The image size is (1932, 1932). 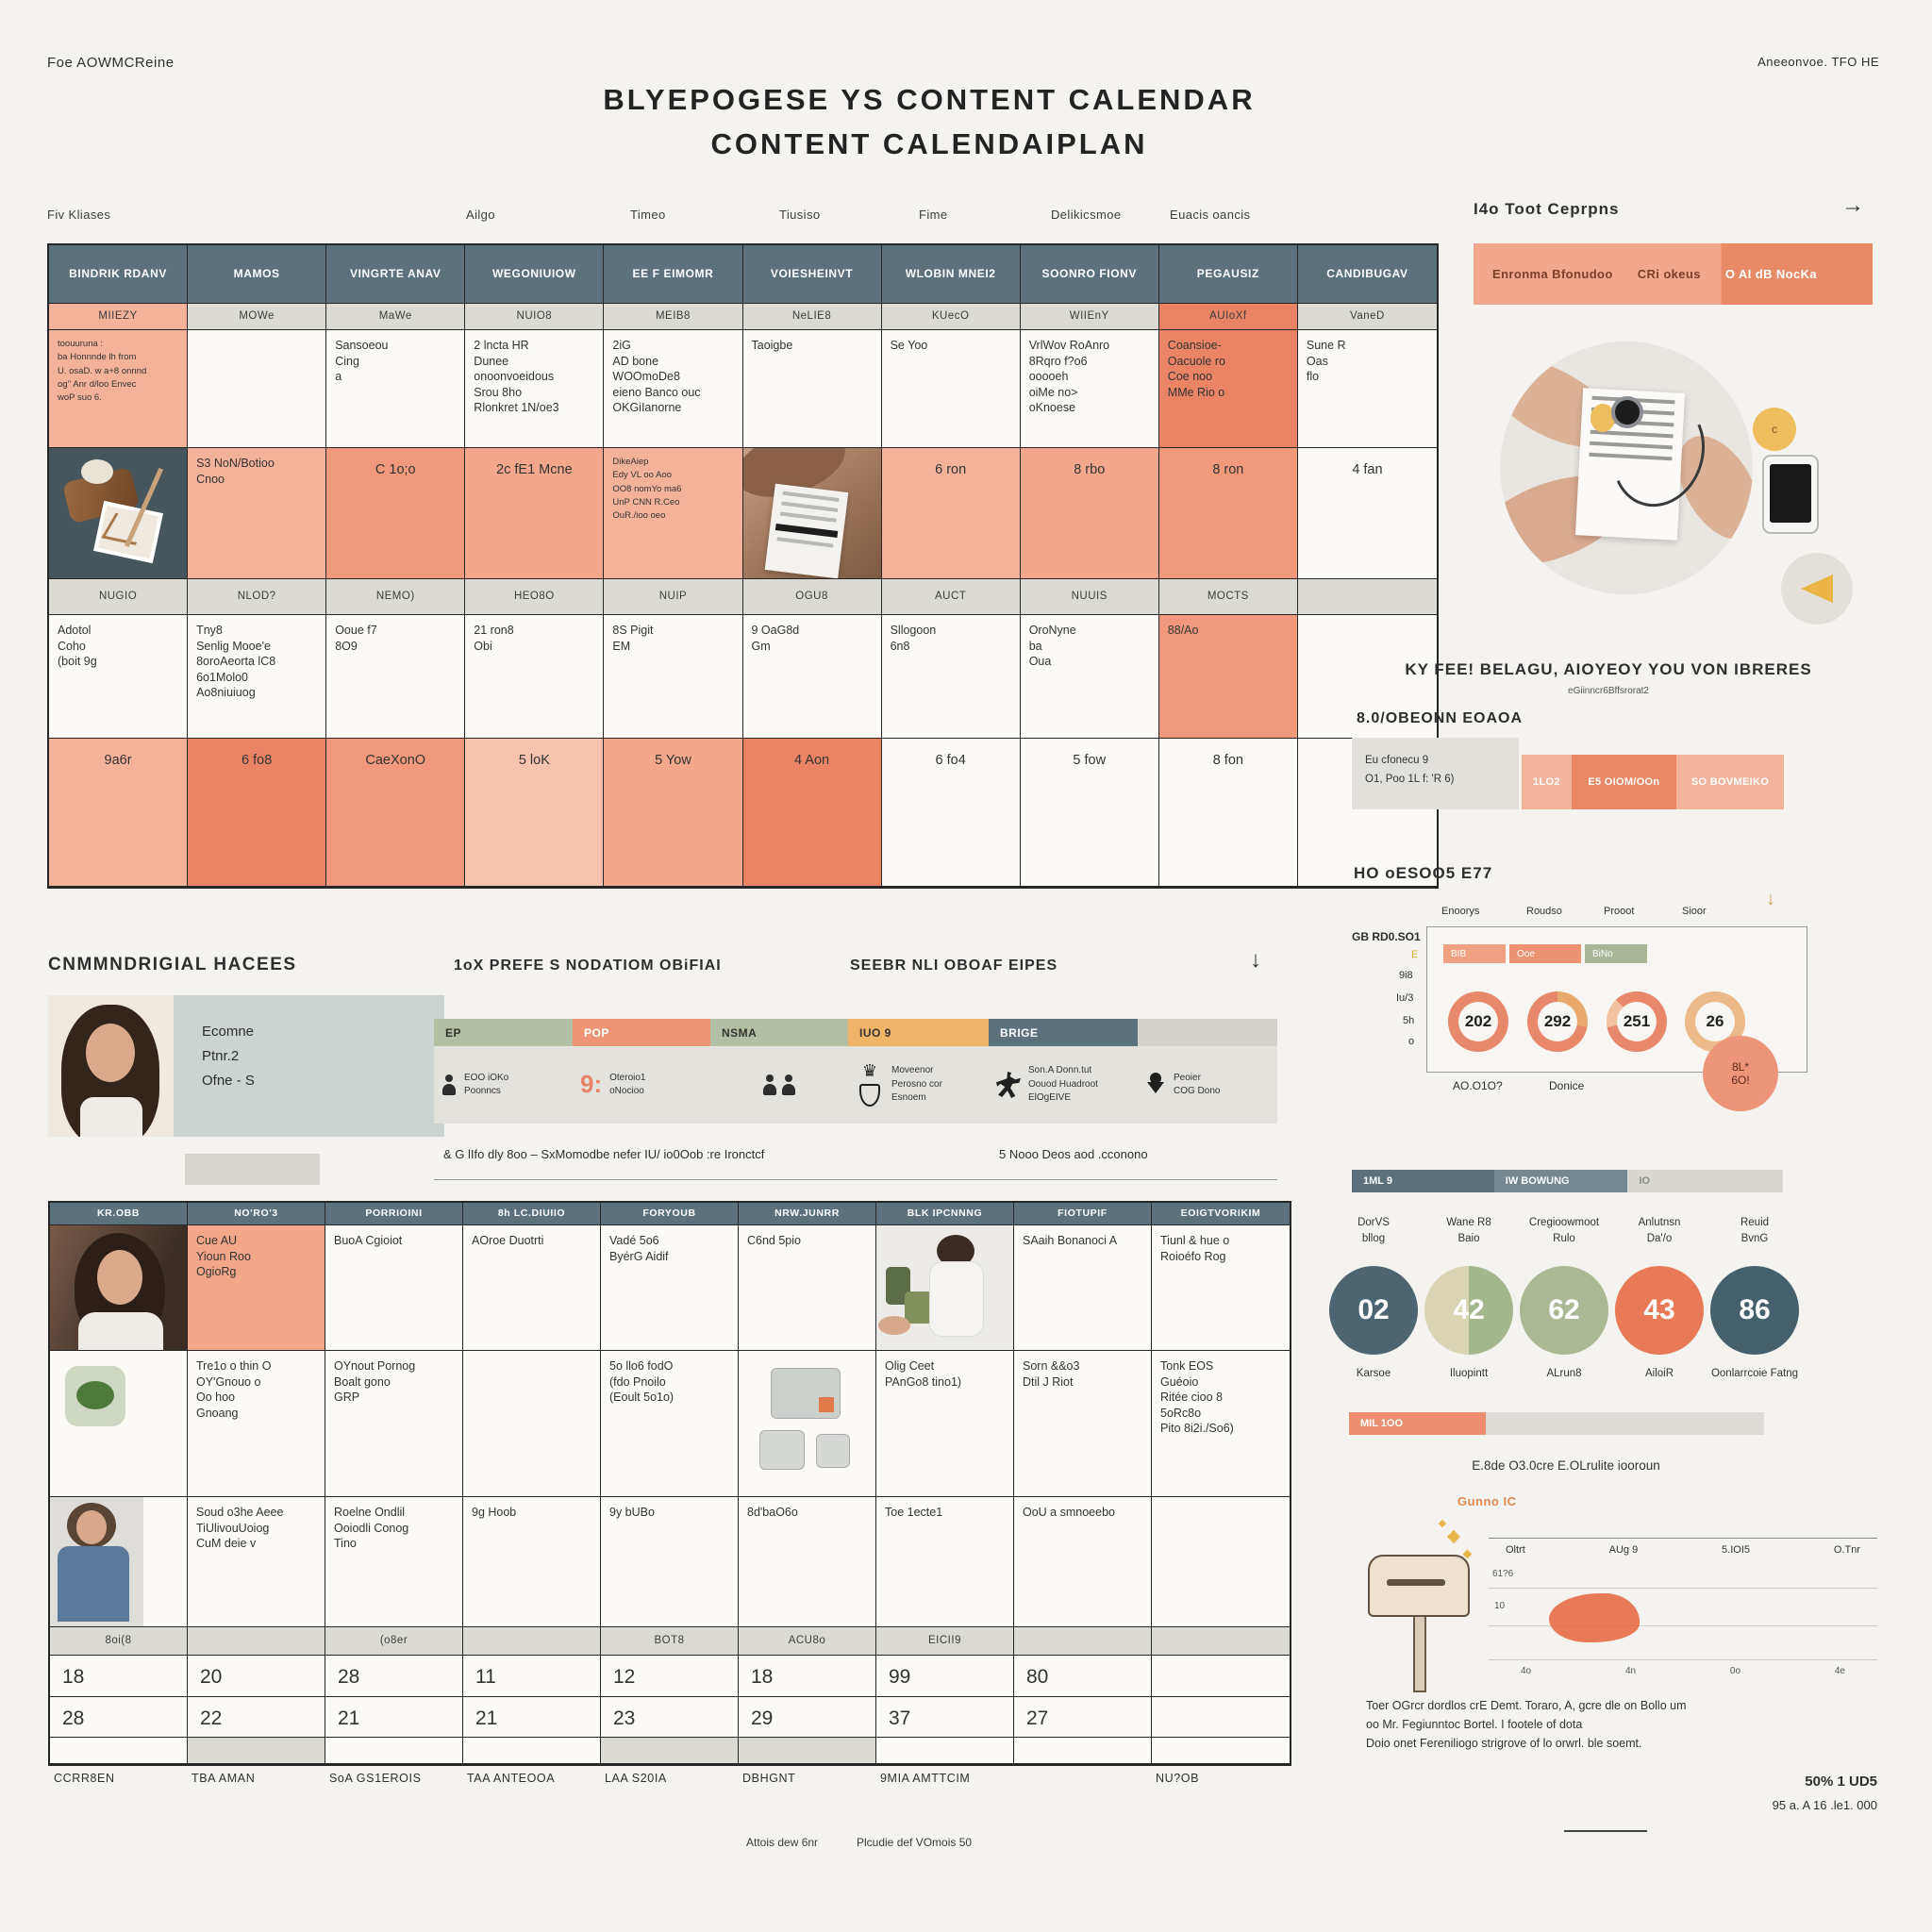 I want to click on calendar-cell: 21 ron8 Obi, so click(x=535, y=677).